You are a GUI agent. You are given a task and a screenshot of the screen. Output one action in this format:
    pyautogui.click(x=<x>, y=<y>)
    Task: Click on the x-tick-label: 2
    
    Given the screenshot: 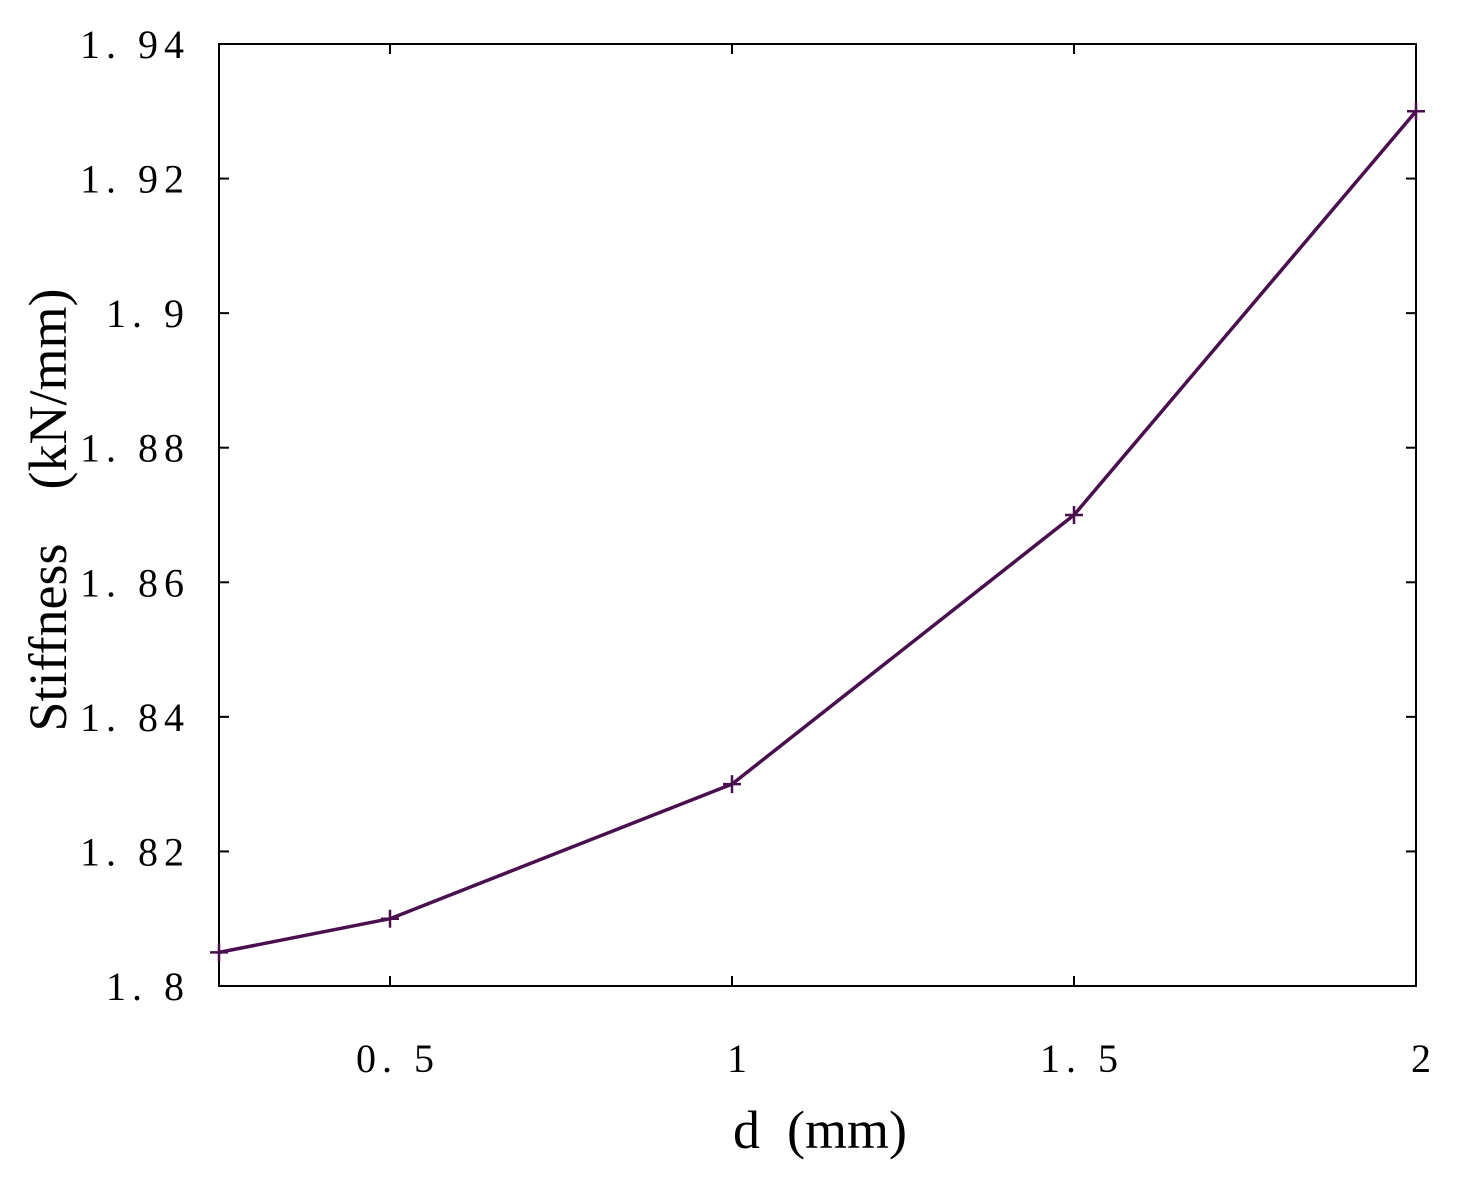 What is the action you would take?
    pyautogui.click(x=1424, y=1058)
    